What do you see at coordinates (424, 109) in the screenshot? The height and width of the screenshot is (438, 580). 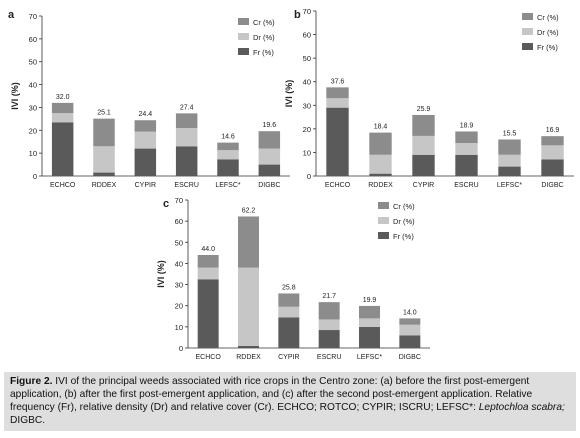 I see `bar-total-label: 25.9` at bounding box center [424, 109].